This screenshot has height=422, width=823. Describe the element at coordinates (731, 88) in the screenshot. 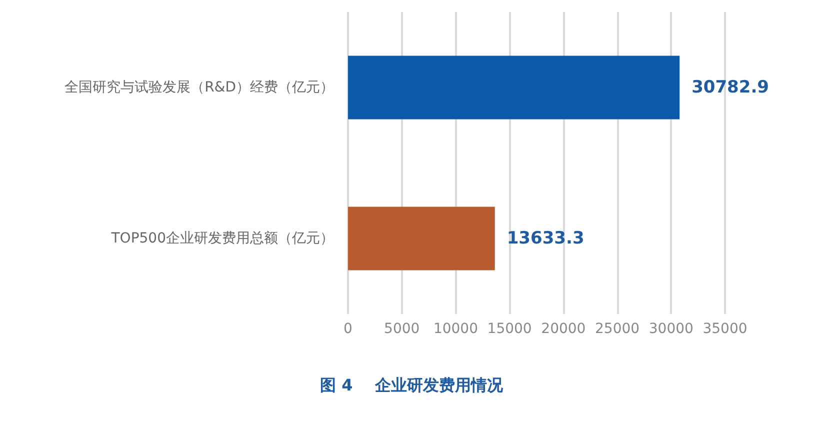

I see `data-label: 30782.9` at that location.